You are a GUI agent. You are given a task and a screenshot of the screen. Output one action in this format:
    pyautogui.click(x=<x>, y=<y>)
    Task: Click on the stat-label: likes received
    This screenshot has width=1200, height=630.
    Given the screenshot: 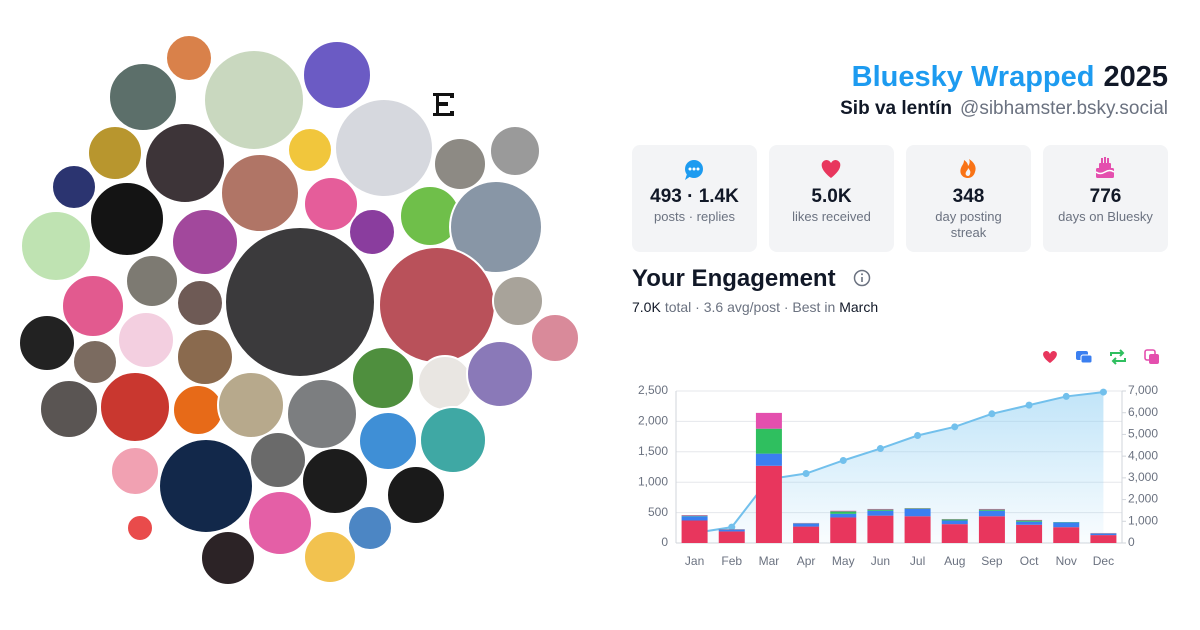 What is the action you would take?
    pyautogui.click(x=831, y=216)
    